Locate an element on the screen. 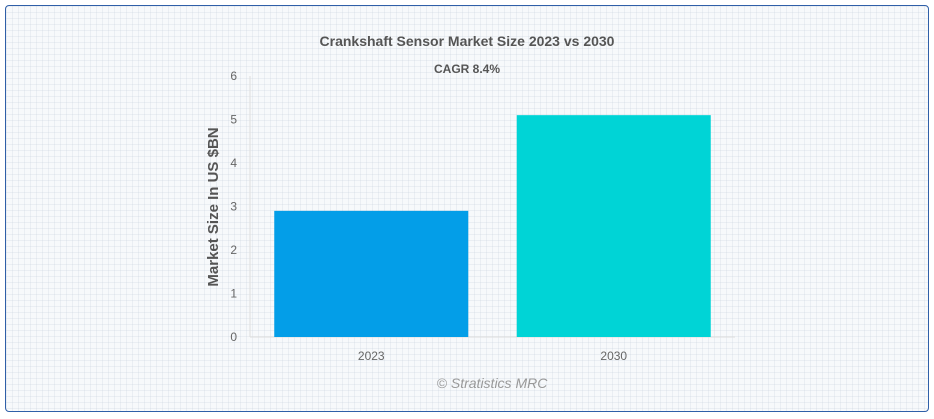 The width and height of the screenshot is (934, 419). x-tick-label: 2030 is located at coordinates (613, 356).